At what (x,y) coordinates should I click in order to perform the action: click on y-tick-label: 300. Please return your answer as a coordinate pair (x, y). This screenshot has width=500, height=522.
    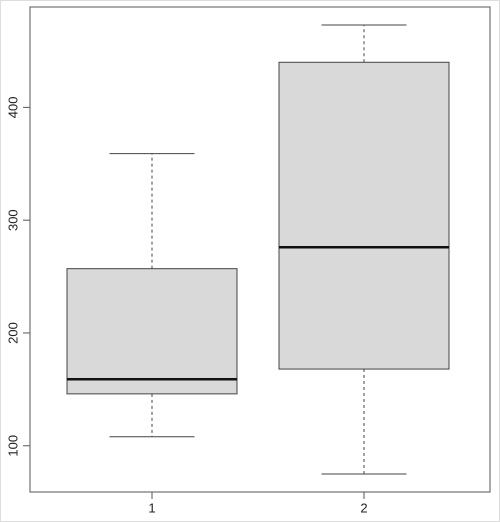
    Looking at the image, I should click on (12, 220).